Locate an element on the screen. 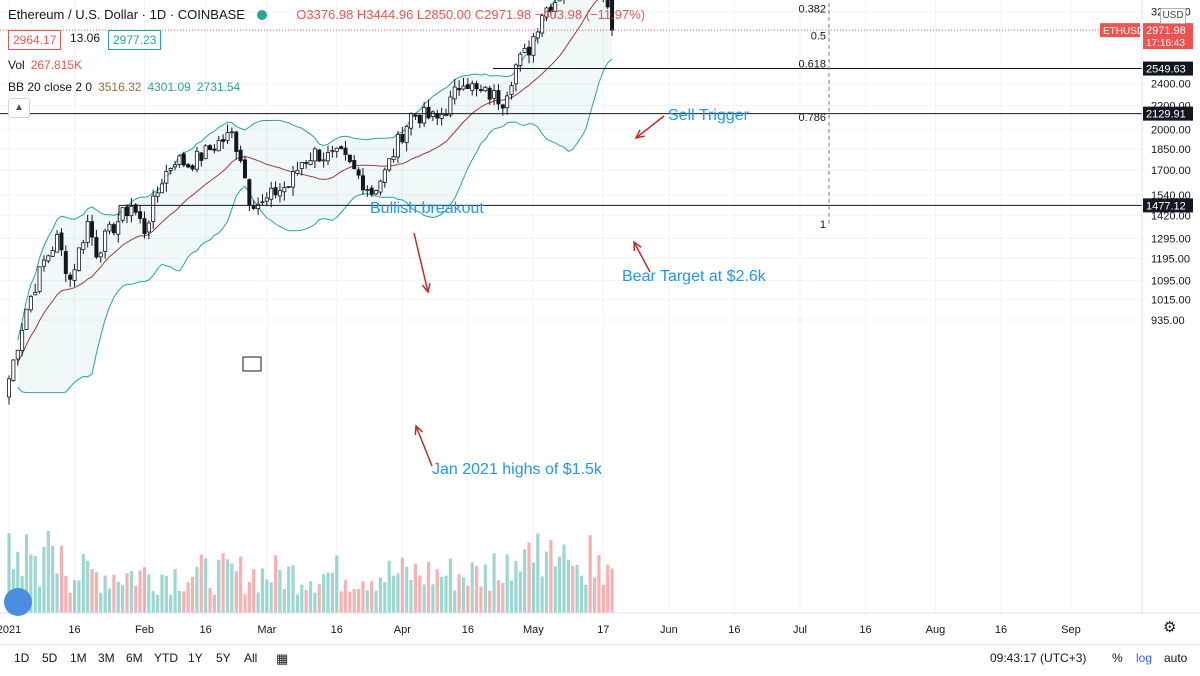  range-button-5d: 5D is located at coordinates (50, 658).